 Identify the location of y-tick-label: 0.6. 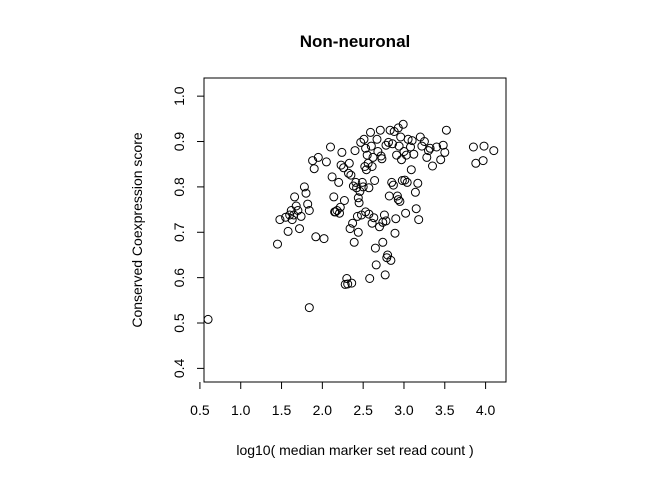
(179, 278).